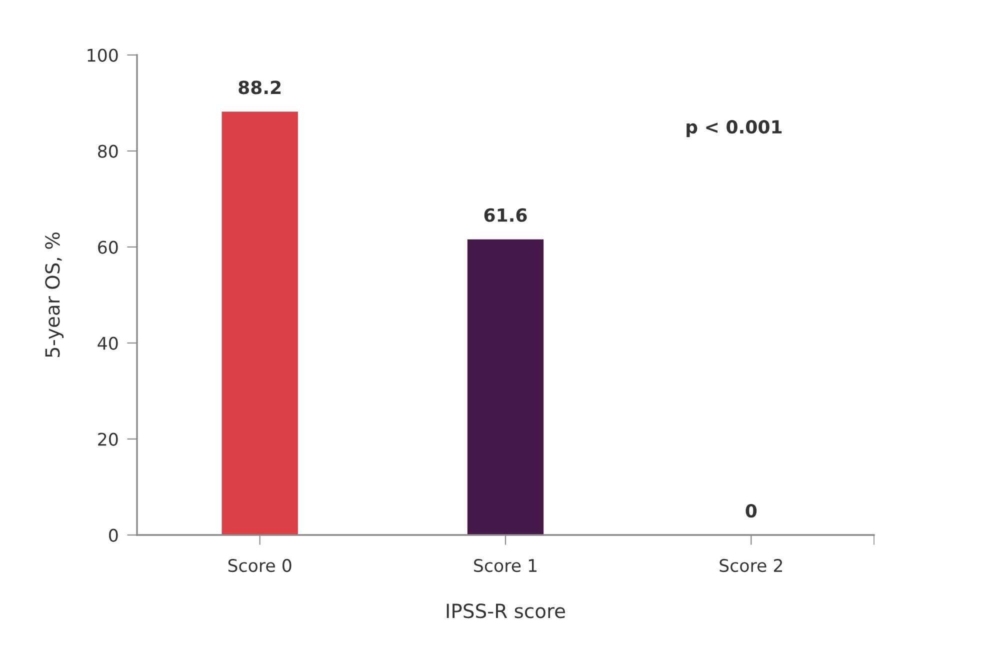  Describe the element at coordinates (108, 439) in the screenshot. I see `y-tick-label: 20` at that location.